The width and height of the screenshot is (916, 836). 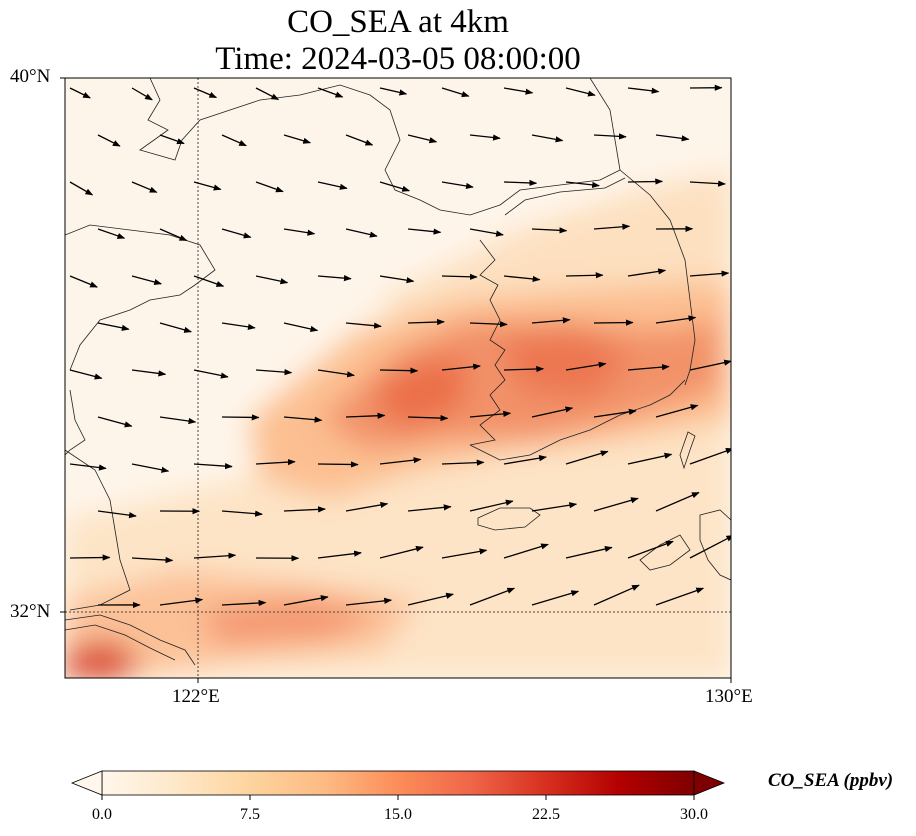 I want to click on colorbar-ticks, so click(x=398, y=797).